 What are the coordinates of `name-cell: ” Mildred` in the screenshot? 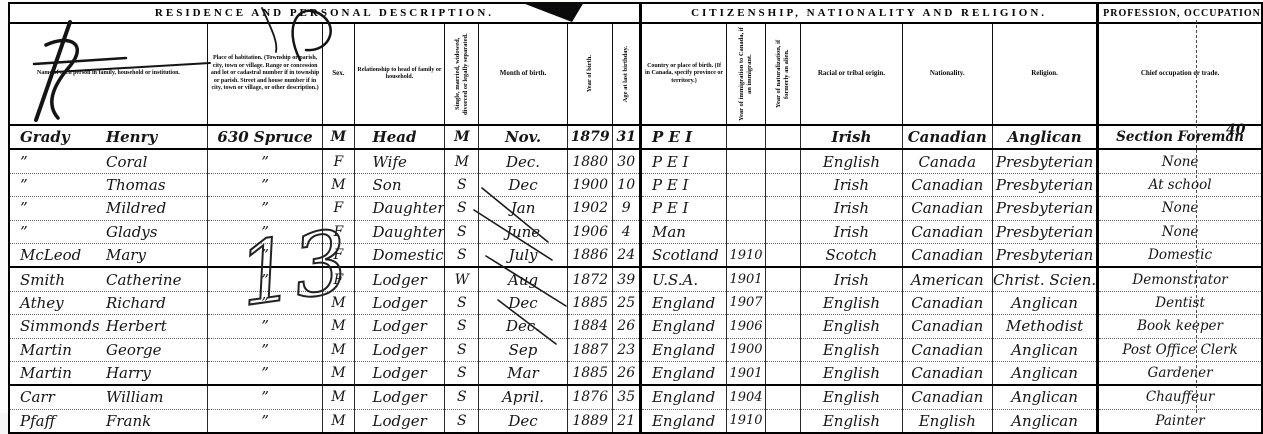 It's located at (108, 208).